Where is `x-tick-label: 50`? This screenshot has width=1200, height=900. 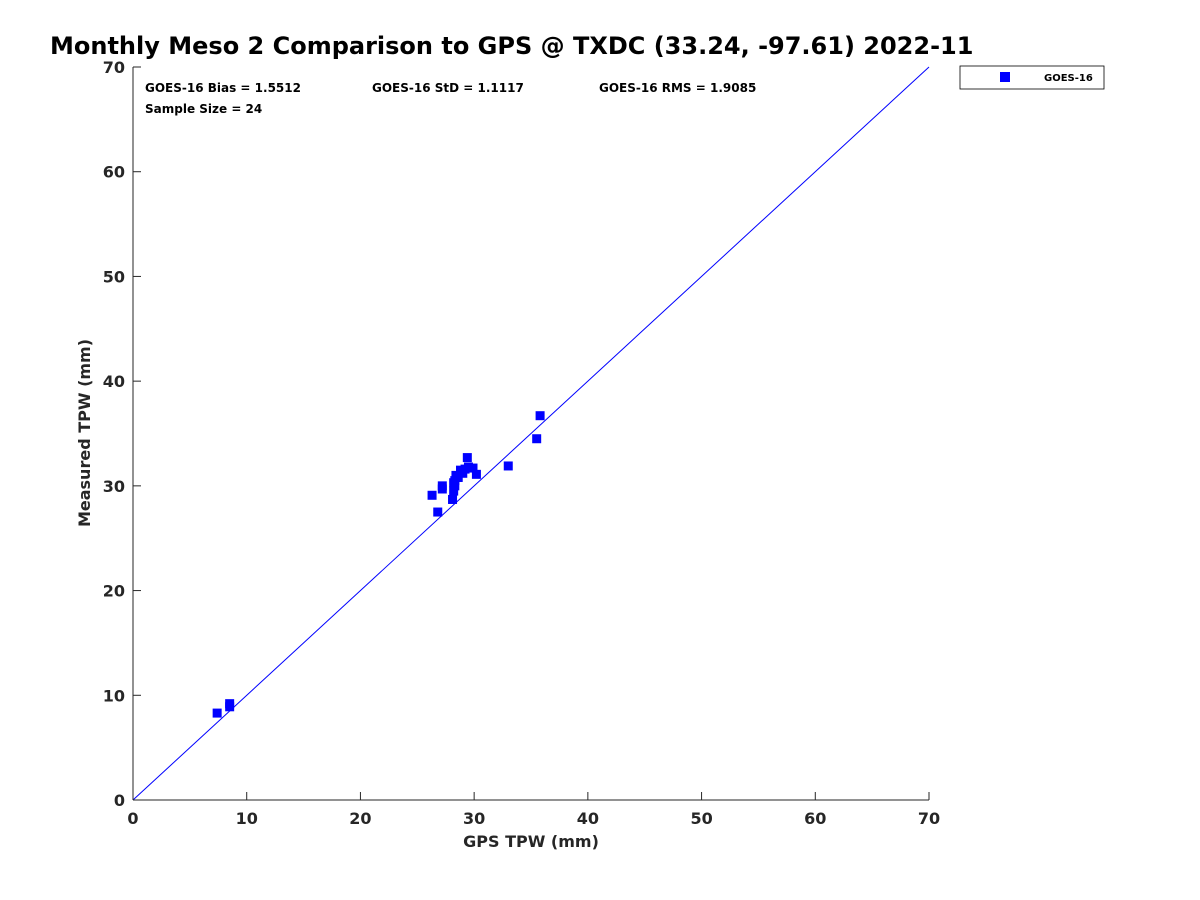 x-tick-label: 50 is located at coordinates (701, 818).